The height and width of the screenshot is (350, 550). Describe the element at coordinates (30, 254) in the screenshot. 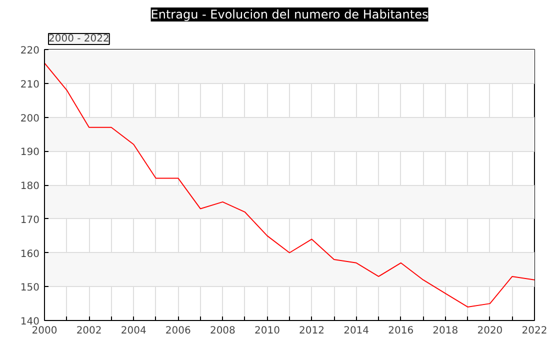

I see `y-tick-label: 160` at that location.